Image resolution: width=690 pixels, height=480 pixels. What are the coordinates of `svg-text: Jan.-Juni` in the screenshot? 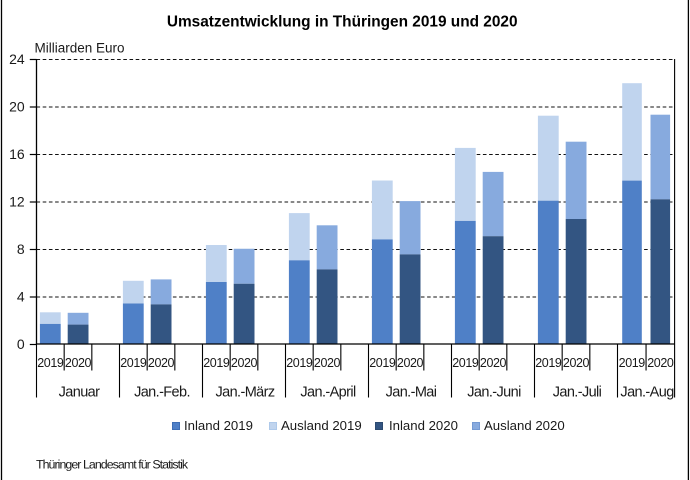 It's located at (494, 392).